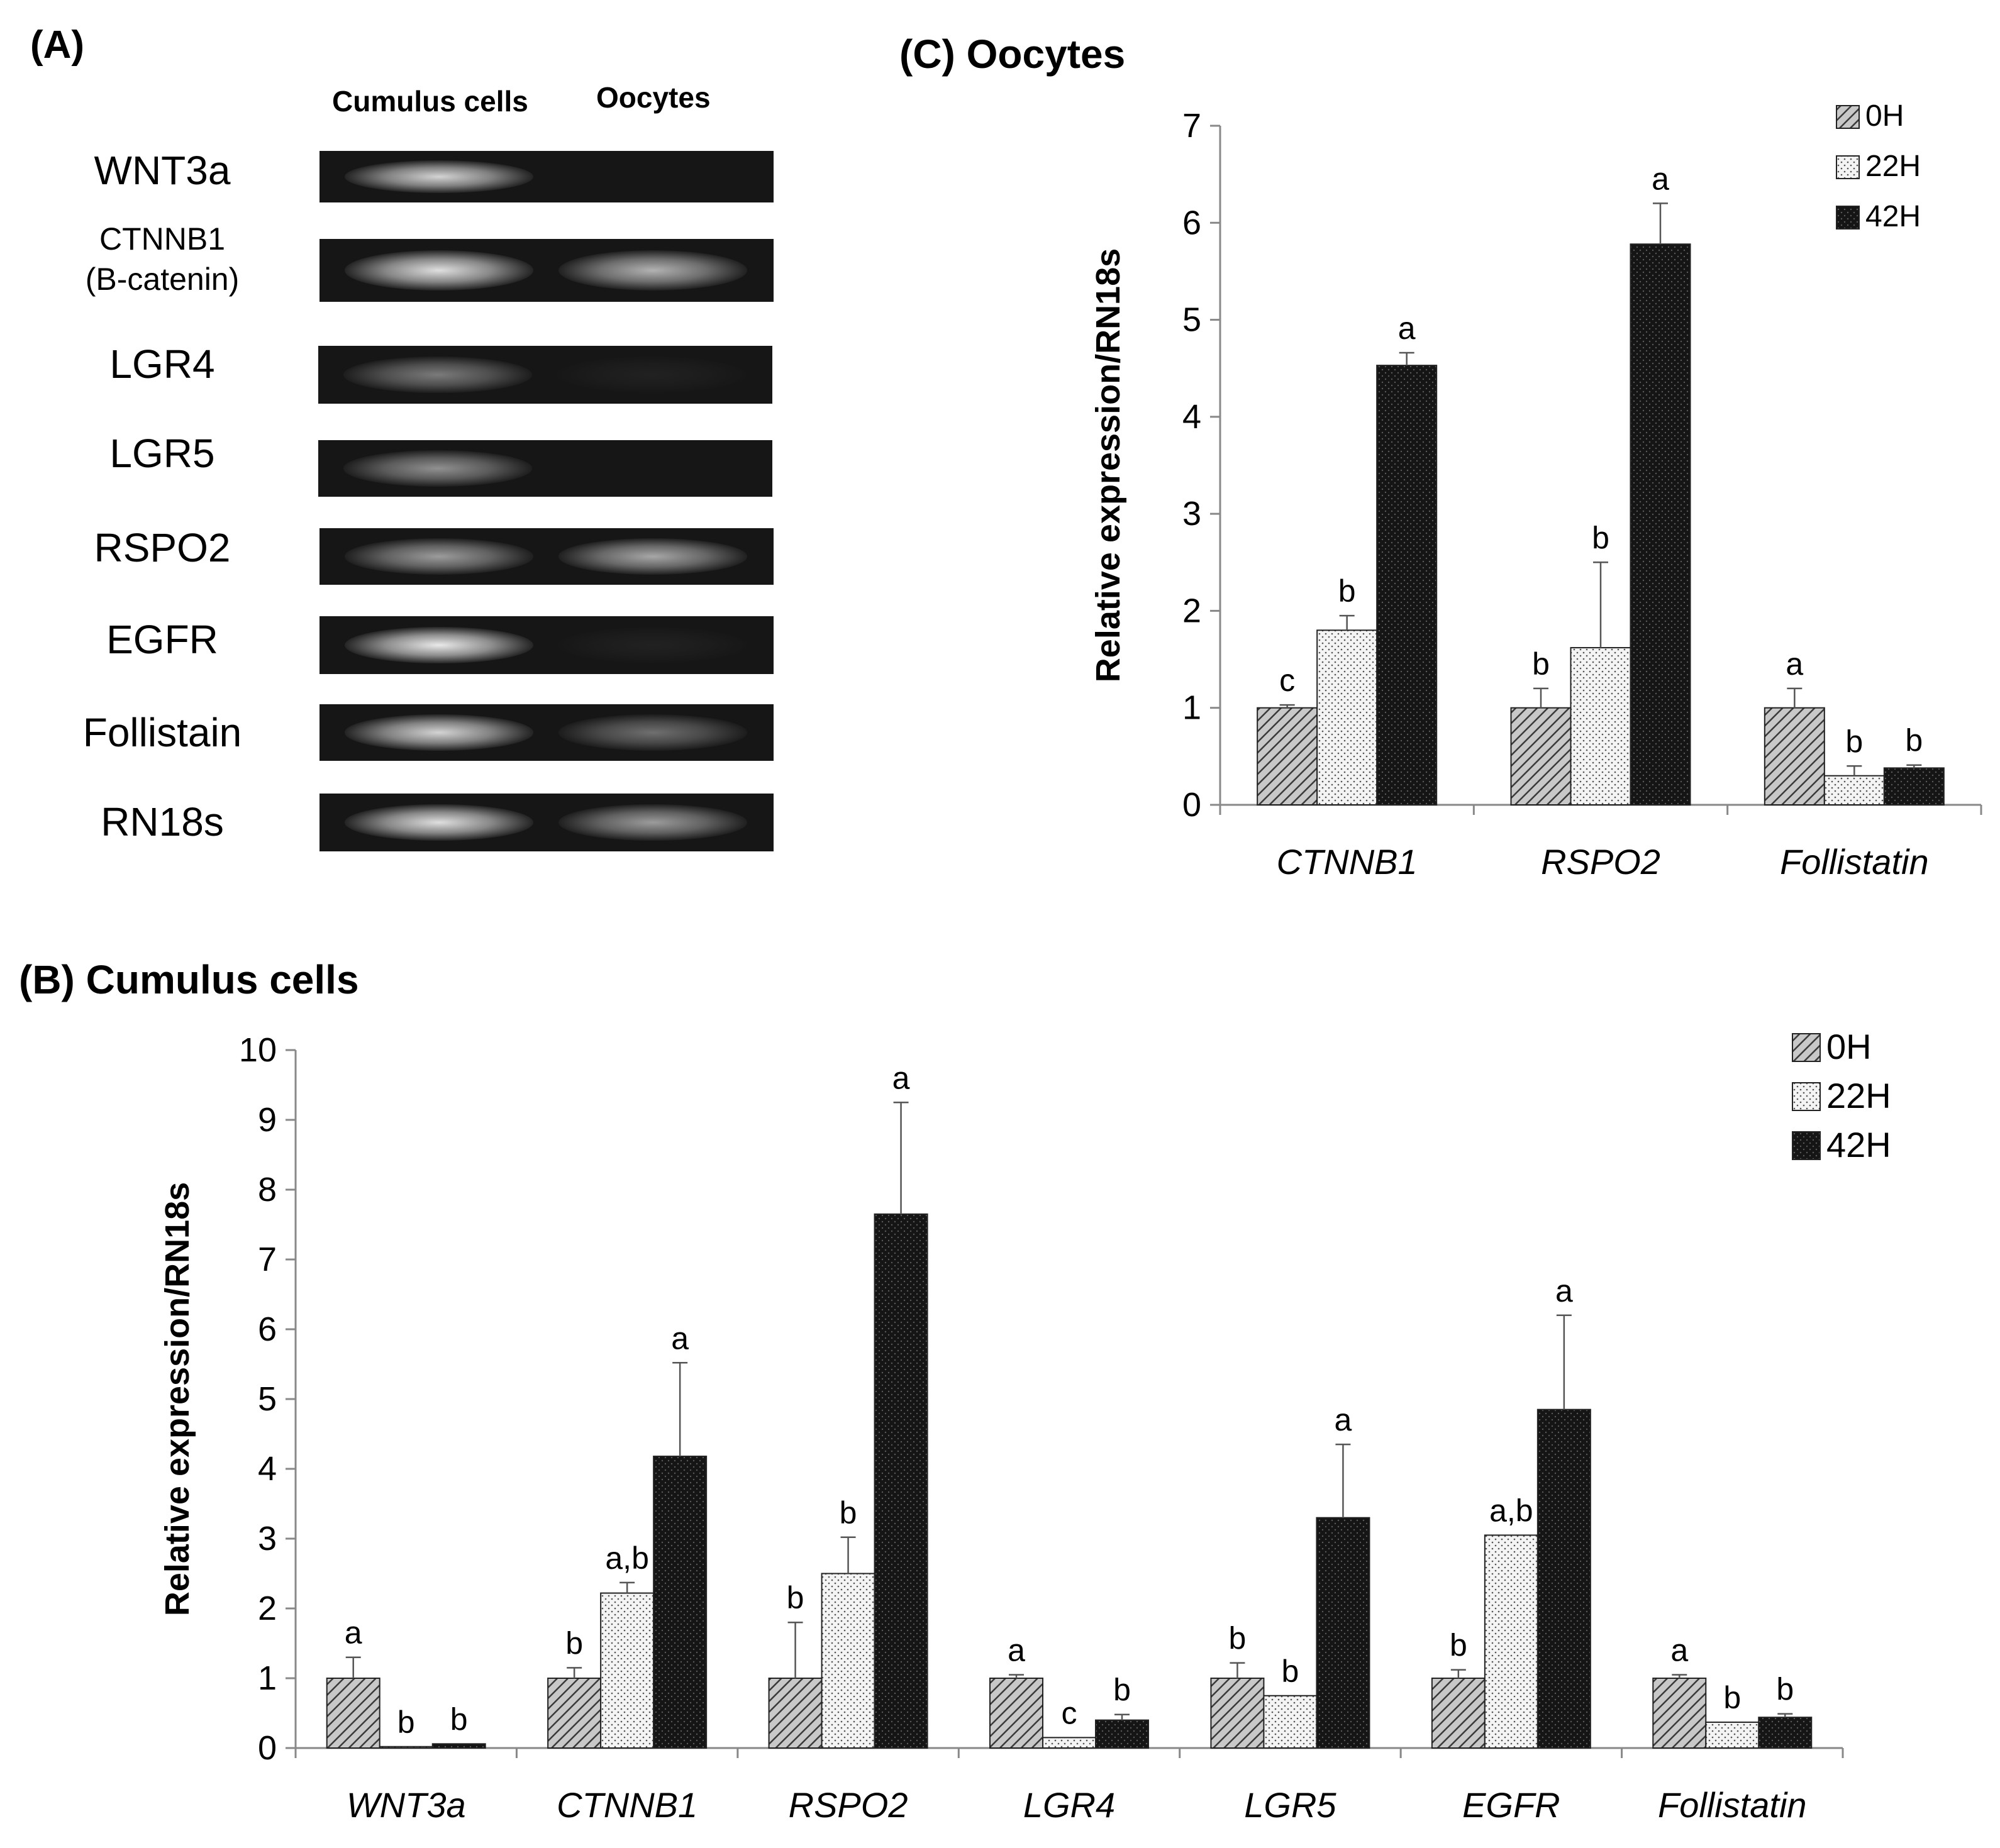  Describe the element at coordinates (430, 102) in the screenshot. I see `gel-column-header-cumulus: Cumulus cells` at that location.